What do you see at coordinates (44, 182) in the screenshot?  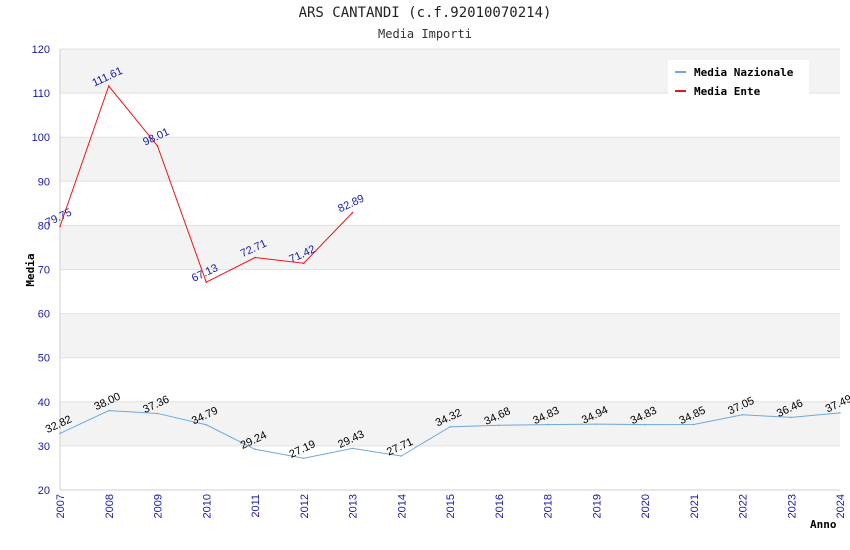 I see `y-tick-label: 90` at bounding box center [44, 182].